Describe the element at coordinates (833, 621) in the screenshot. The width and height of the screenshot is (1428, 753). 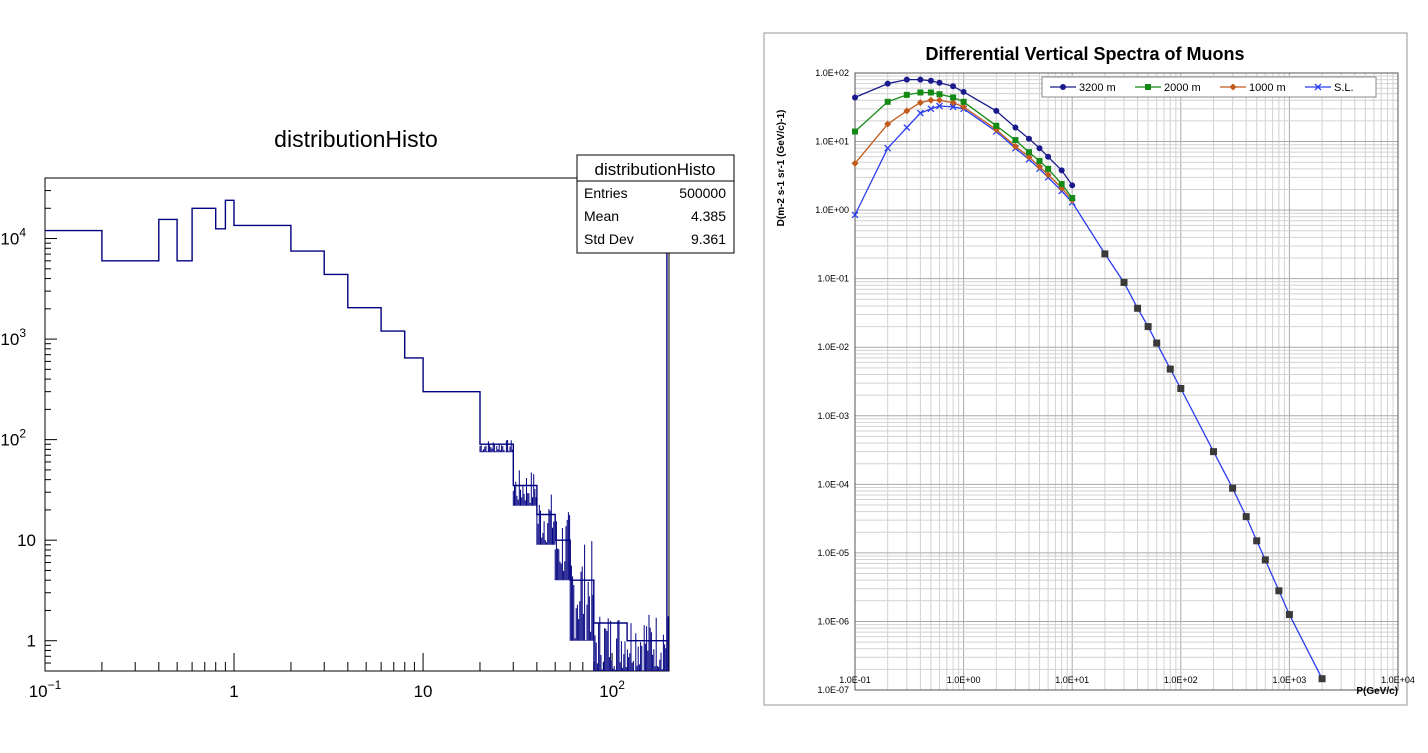
I see `muon-y-tick-label: 1.0E-06` at that location.